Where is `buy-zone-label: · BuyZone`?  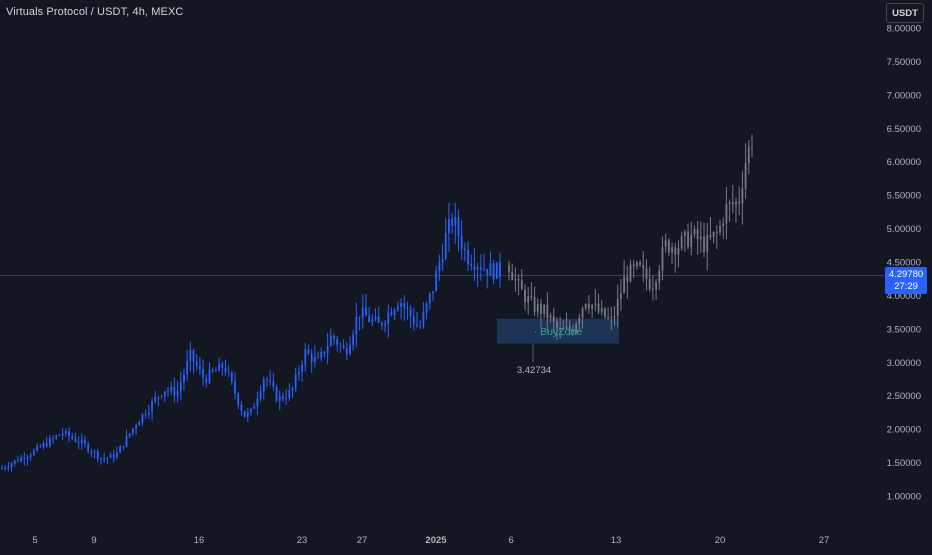
buy-zone-label: · BuyZone is located at coordinates (558, 332).